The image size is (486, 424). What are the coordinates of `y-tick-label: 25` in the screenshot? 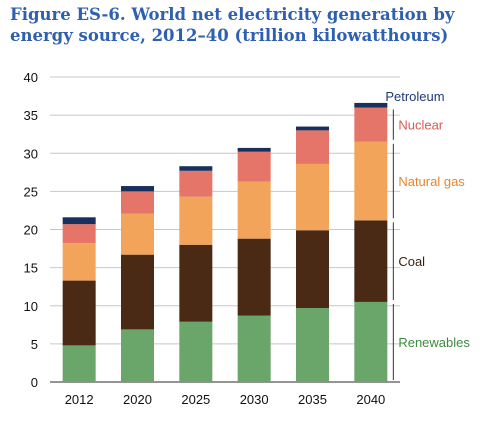 It's located at (31, 191).